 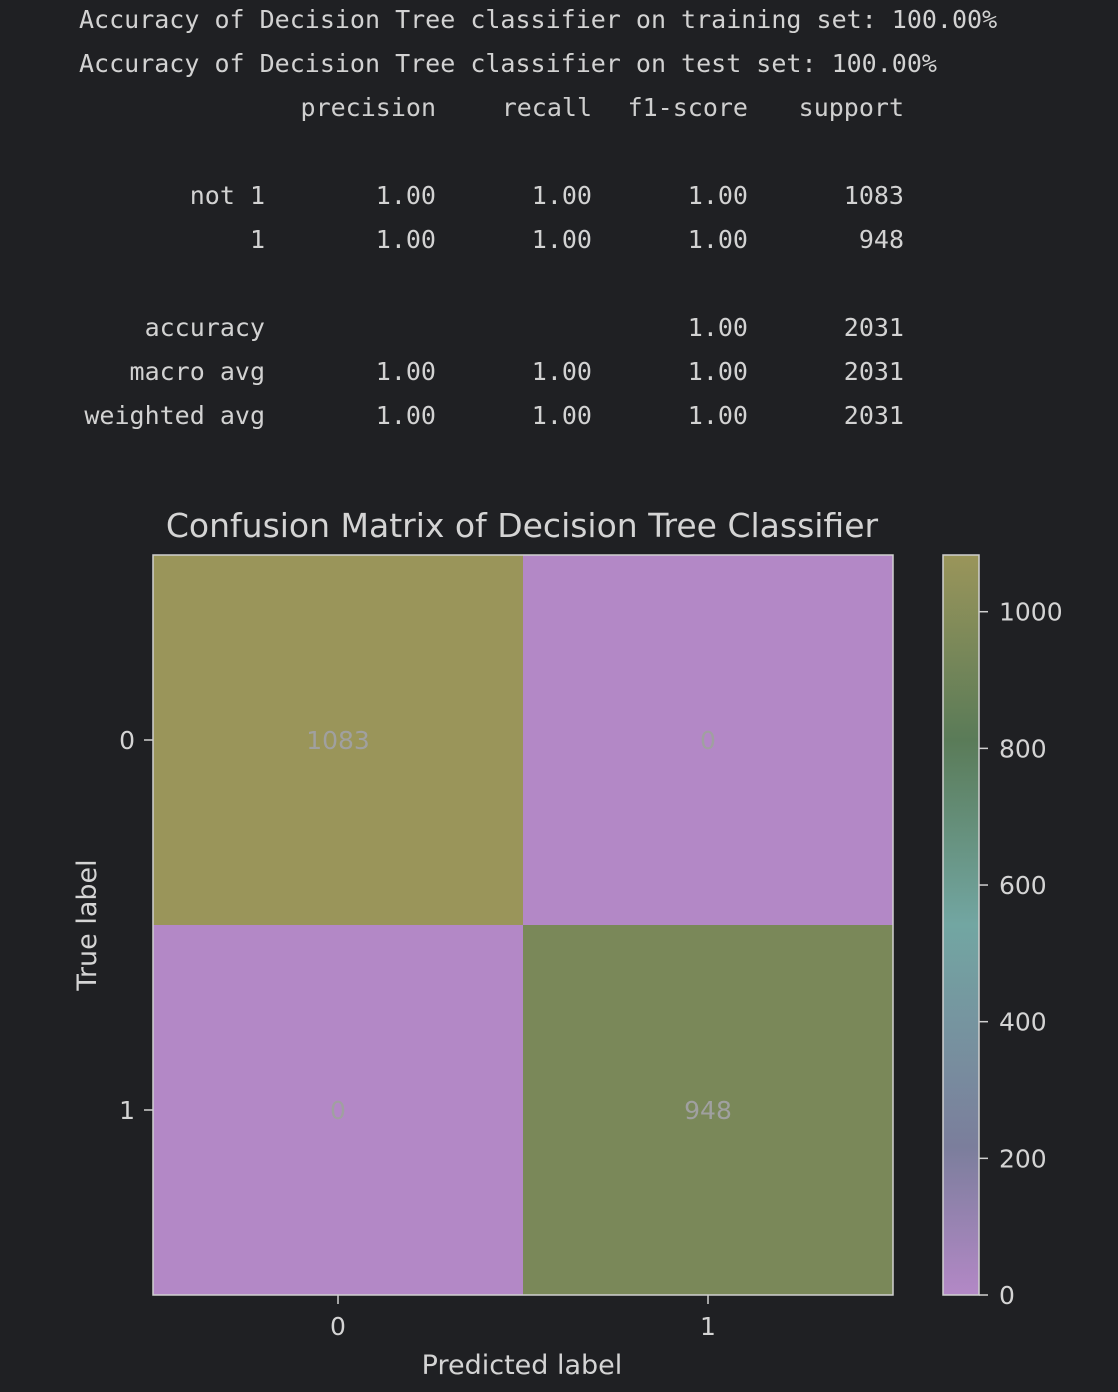 I want to click on y-tick-label: 1, so click(x=127, y=1110).